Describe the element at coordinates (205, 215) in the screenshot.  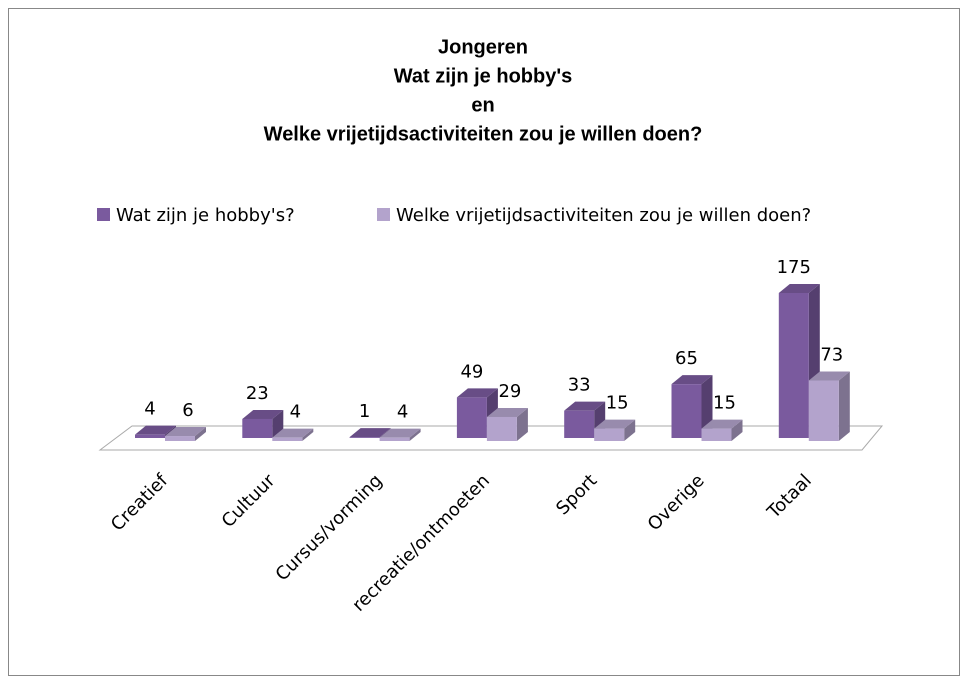
I see `legend-label: Wat zijn je hobby's?` at that location.